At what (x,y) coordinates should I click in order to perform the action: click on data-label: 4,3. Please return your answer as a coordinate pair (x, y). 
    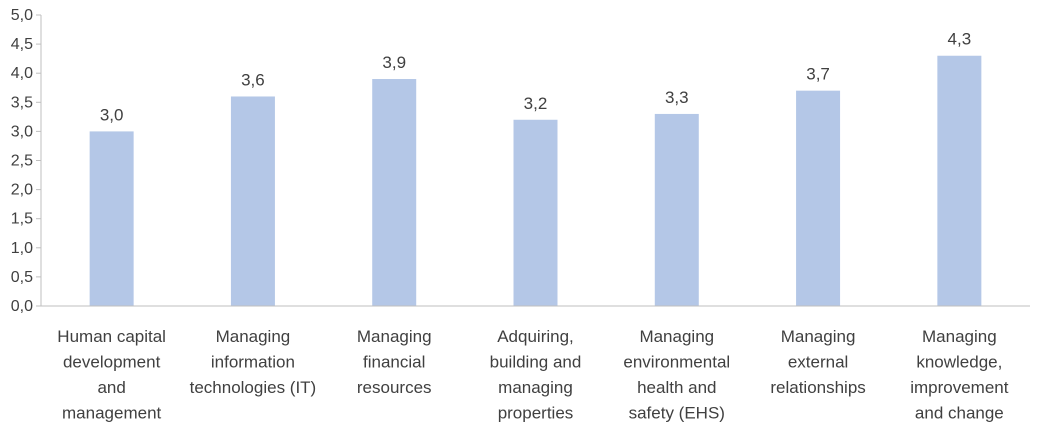
    Looking at the image, I should click on (960, 39).